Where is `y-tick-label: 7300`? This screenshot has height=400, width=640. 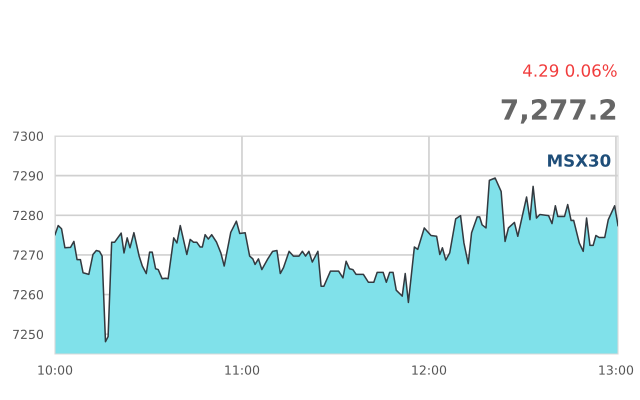 y-tick-label: 7300 is located at coordinates (28, 136).